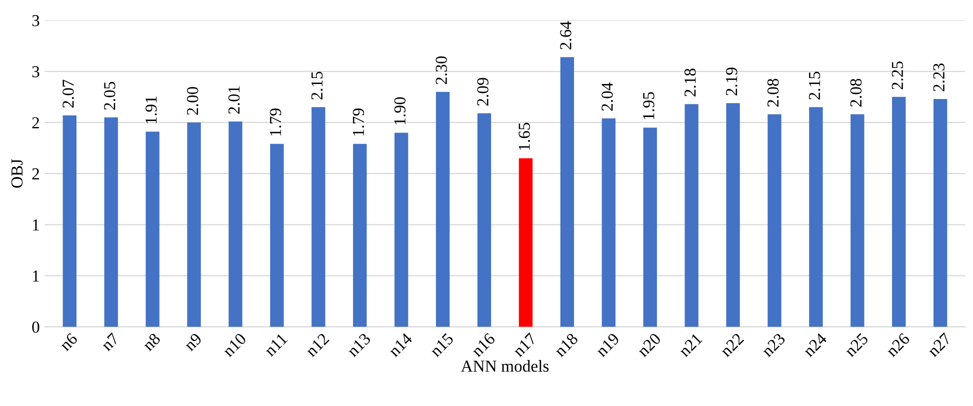  Describe the element at coordinates (400, 110) in the screenshot. I see `data-label: 1.90` at that location.